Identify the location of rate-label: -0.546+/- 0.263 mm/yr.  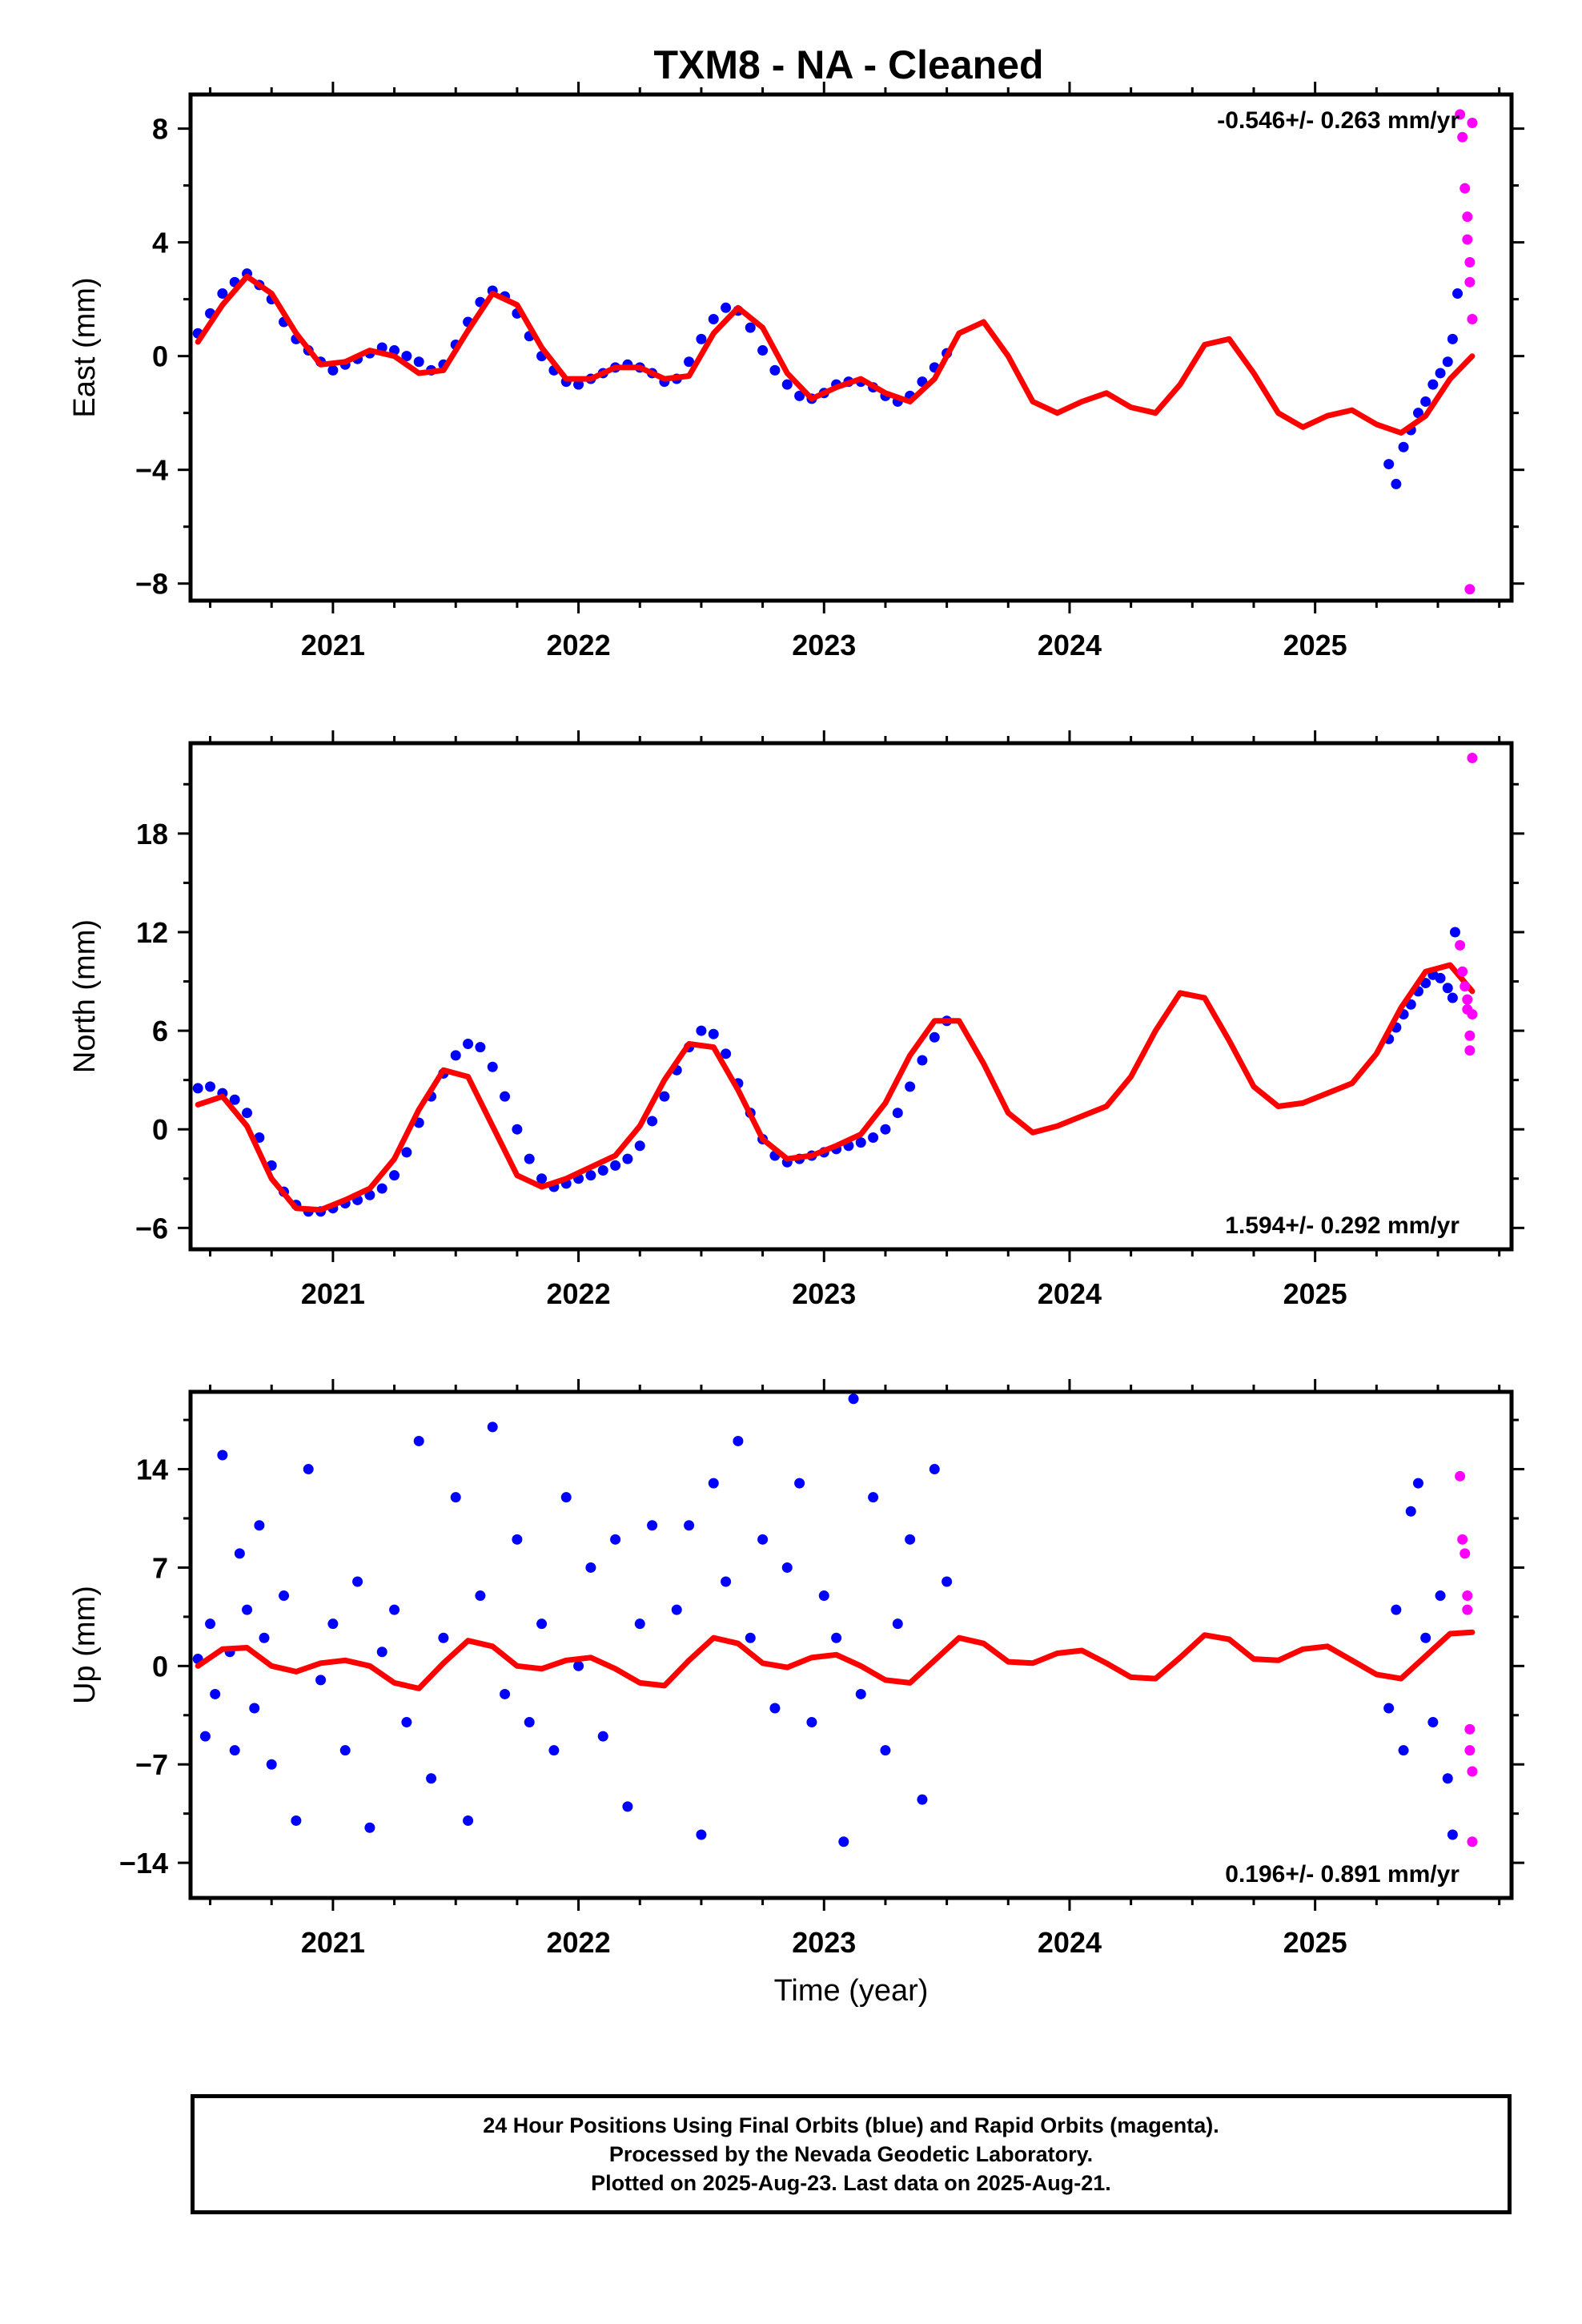
(1338, 121).